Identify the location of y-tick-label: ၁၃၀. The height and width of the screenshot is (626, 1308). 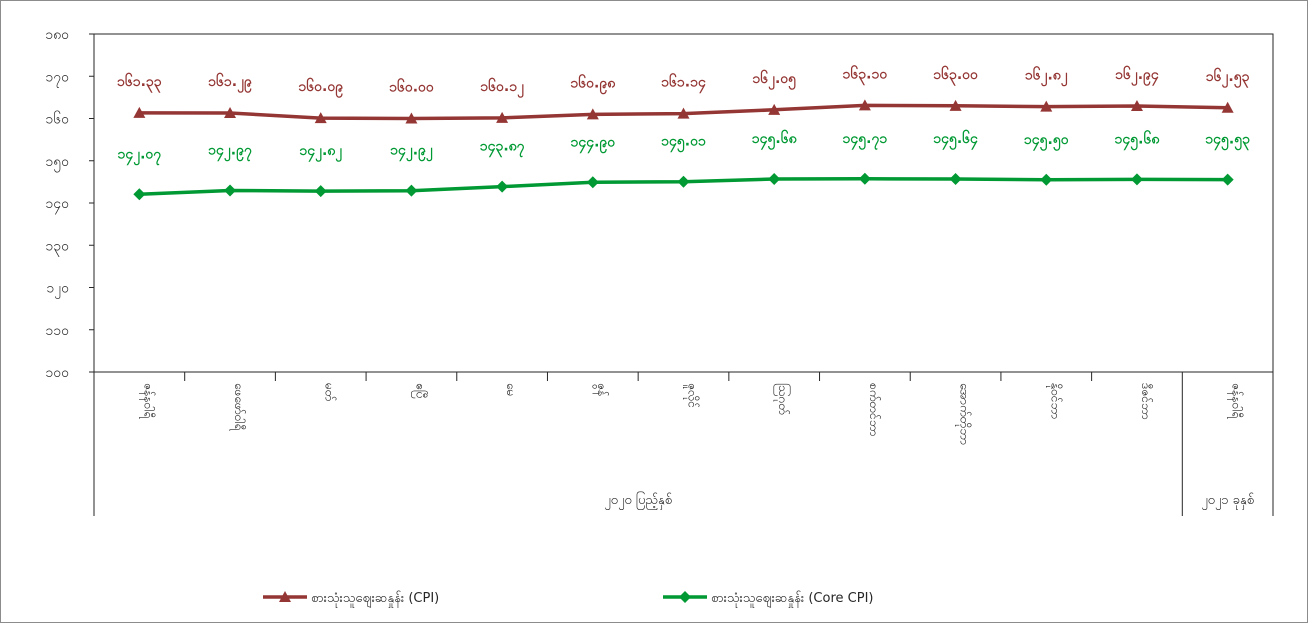
(57, 247).